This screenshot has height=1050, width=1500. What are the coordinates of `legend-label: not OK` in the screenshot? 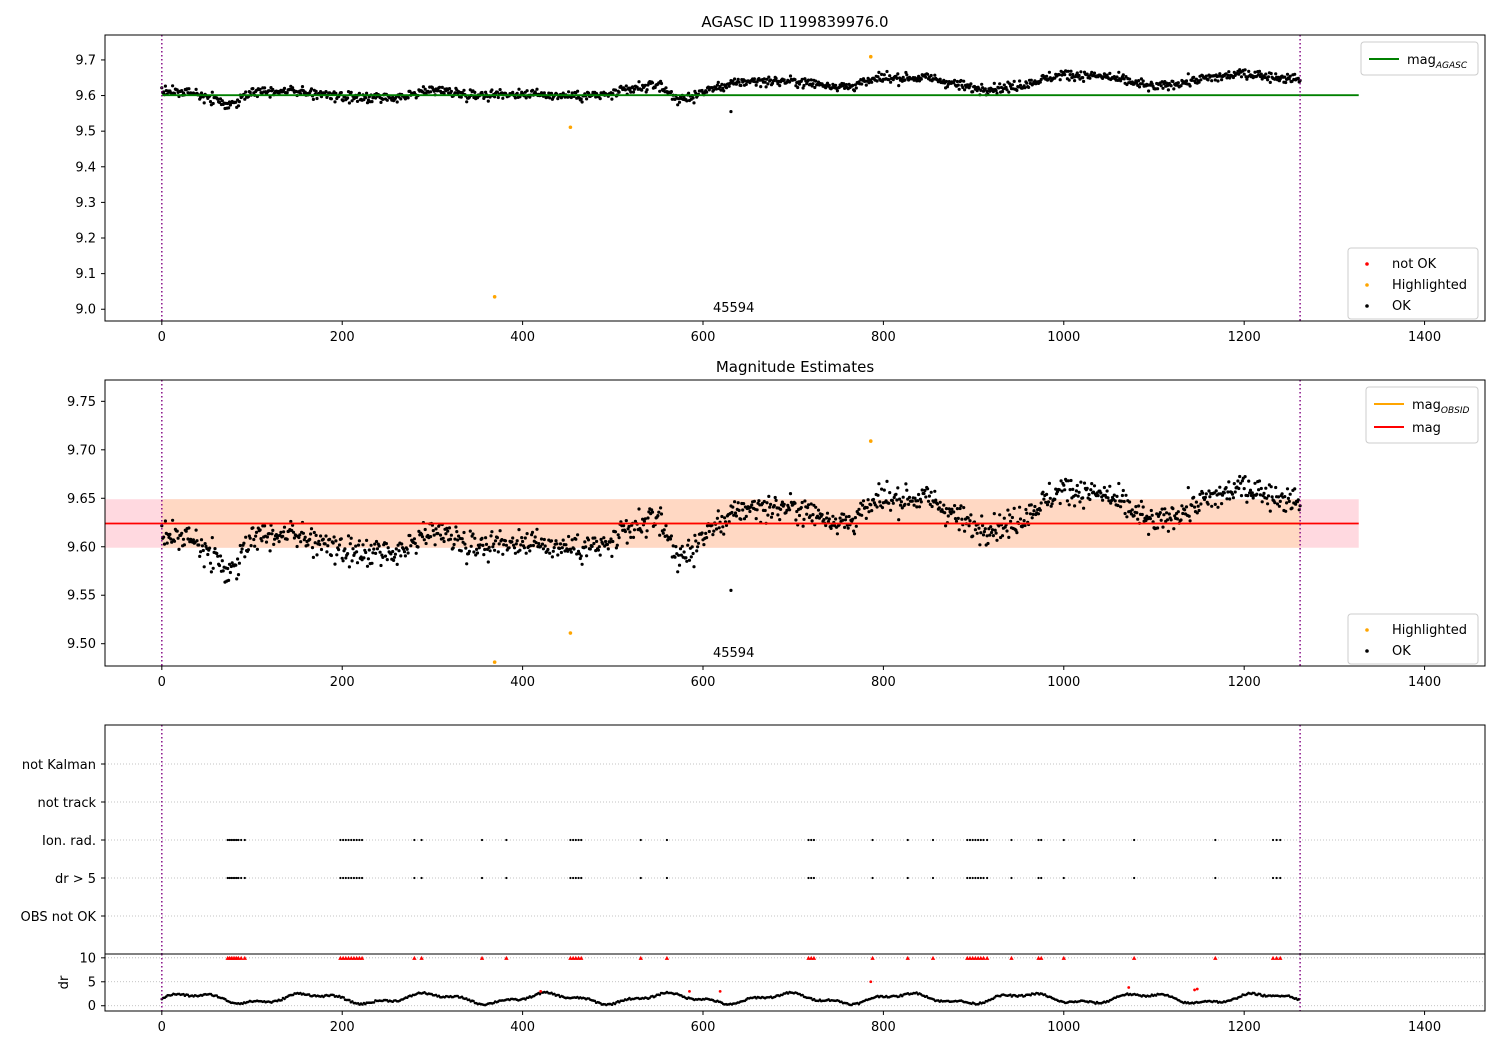 It's located at (1414, 264).